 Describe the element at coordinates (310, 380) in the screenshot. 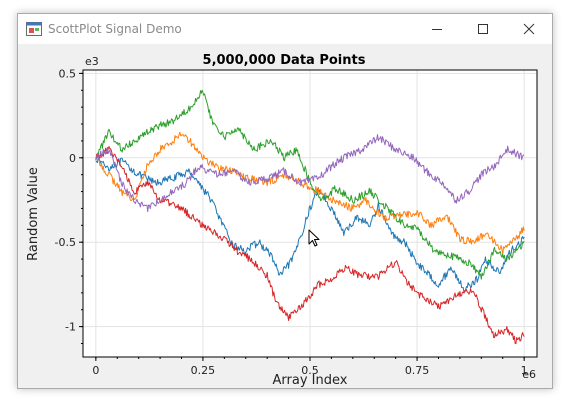

I see `x-axis-label: Array Index` at that location.